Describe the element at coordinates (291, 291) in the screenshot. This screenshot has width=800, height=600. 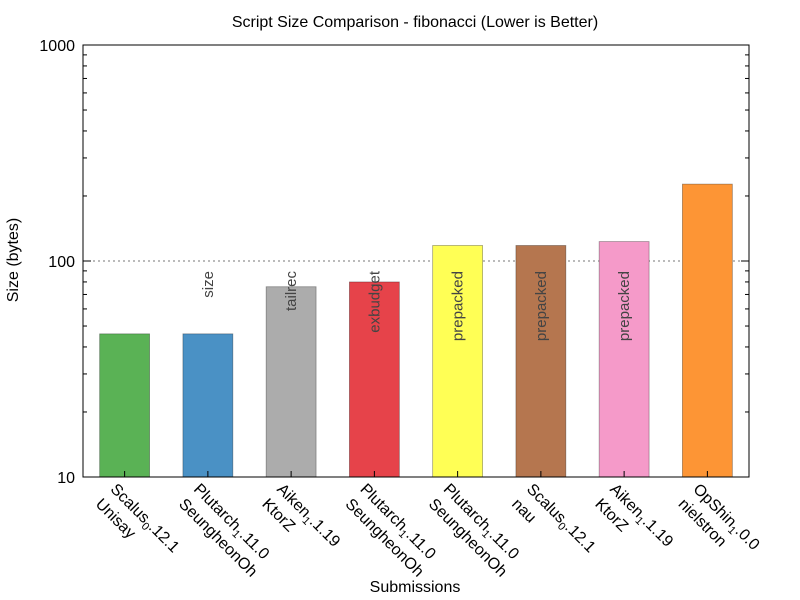
I see `bar-annotation-2: tailrec` at that location.